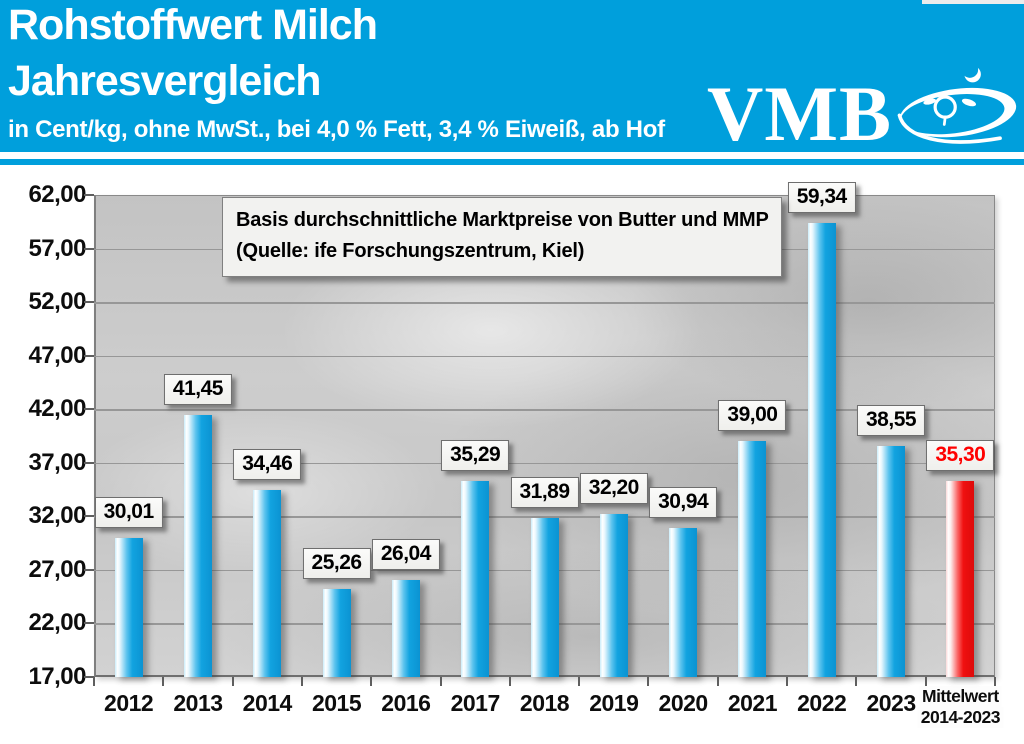 This screenshot has width=1024, height=744. What do you see at coordinates (752, 559) in the screenshot?
I see `bar-2021` at bounding box center [752, 559].